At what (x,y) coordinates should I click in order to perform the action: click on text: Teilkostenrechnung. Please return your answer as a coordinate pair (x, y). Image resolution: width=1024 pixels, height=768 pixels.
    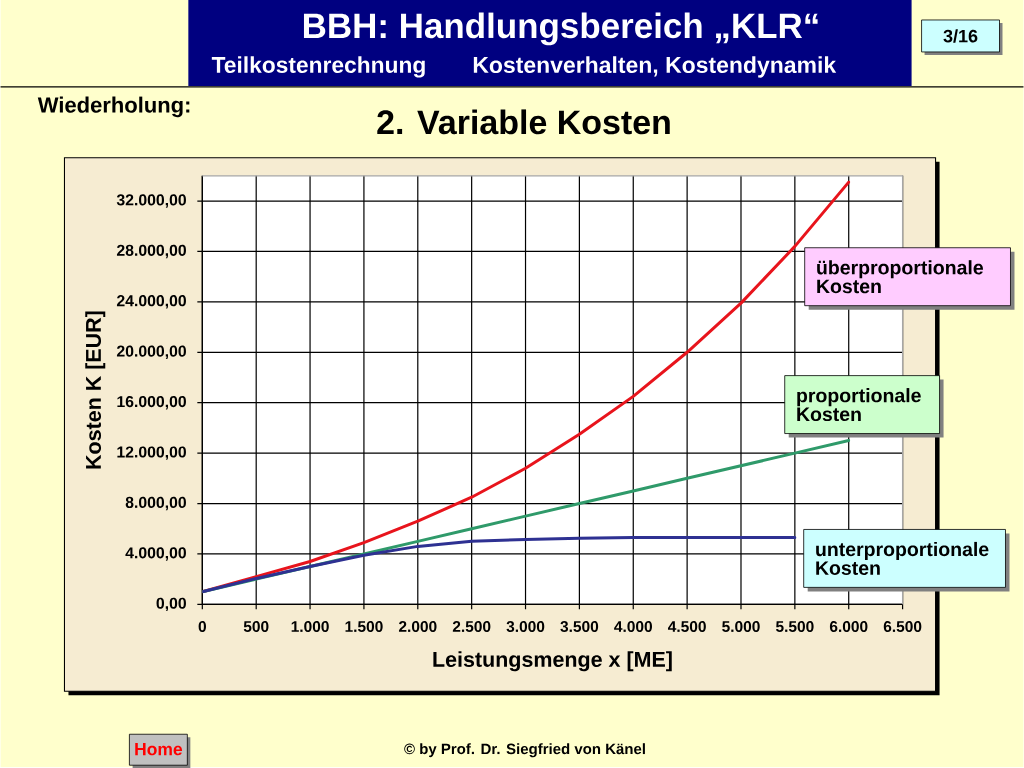
    Looking at the image, I should click on (318, 67).